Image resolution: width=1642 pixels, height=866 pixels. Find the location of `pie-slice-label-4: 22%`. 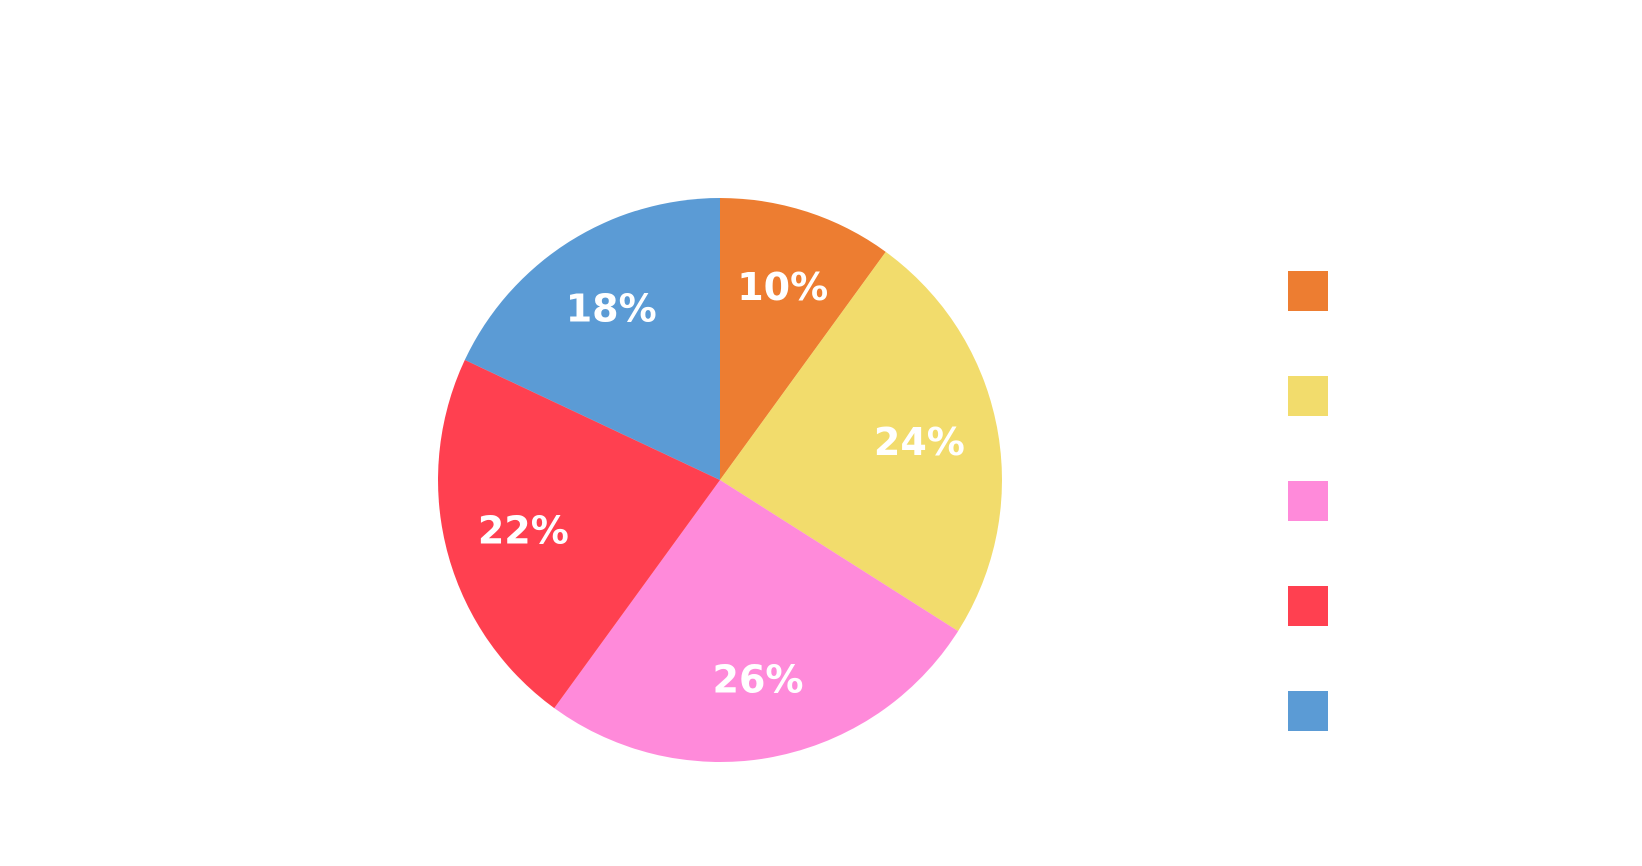

pie-slice-label-4: 22% is located at coordinates (523, 531).